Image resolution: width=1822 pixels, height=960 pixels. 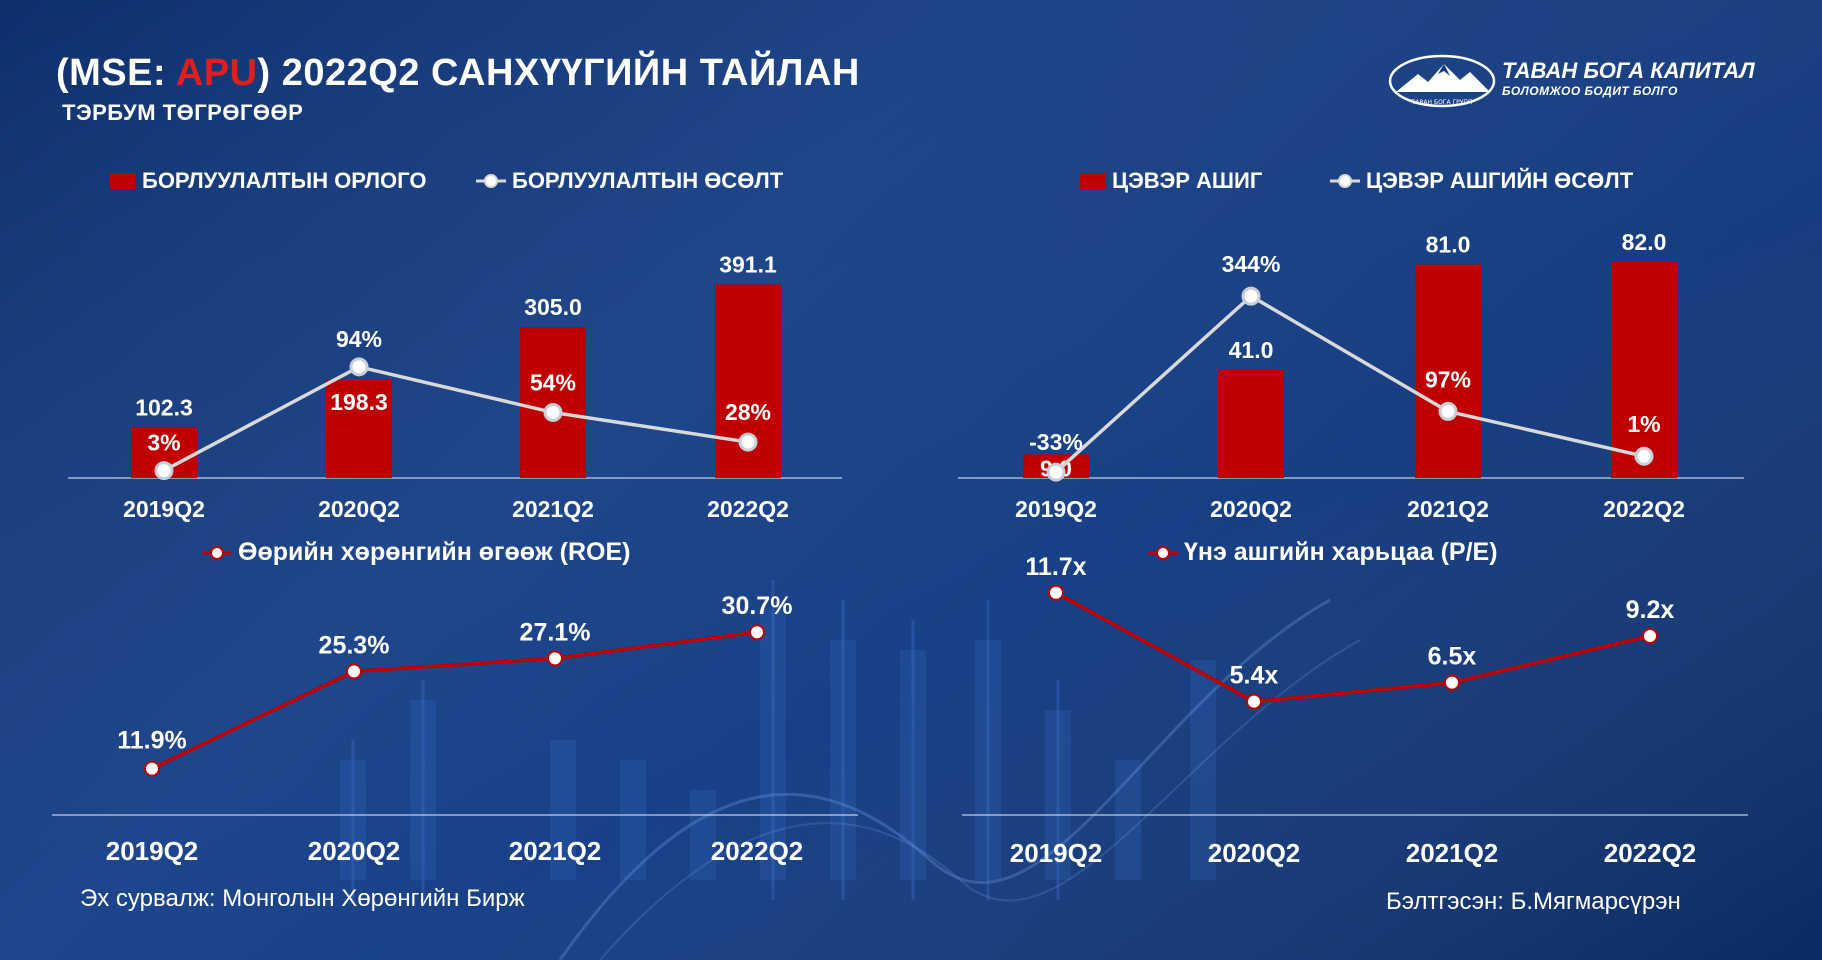 I want to click on legend-roe: Өөрийн хөрөнгийн өгөөж (ROE), so click(x=416, y=552).